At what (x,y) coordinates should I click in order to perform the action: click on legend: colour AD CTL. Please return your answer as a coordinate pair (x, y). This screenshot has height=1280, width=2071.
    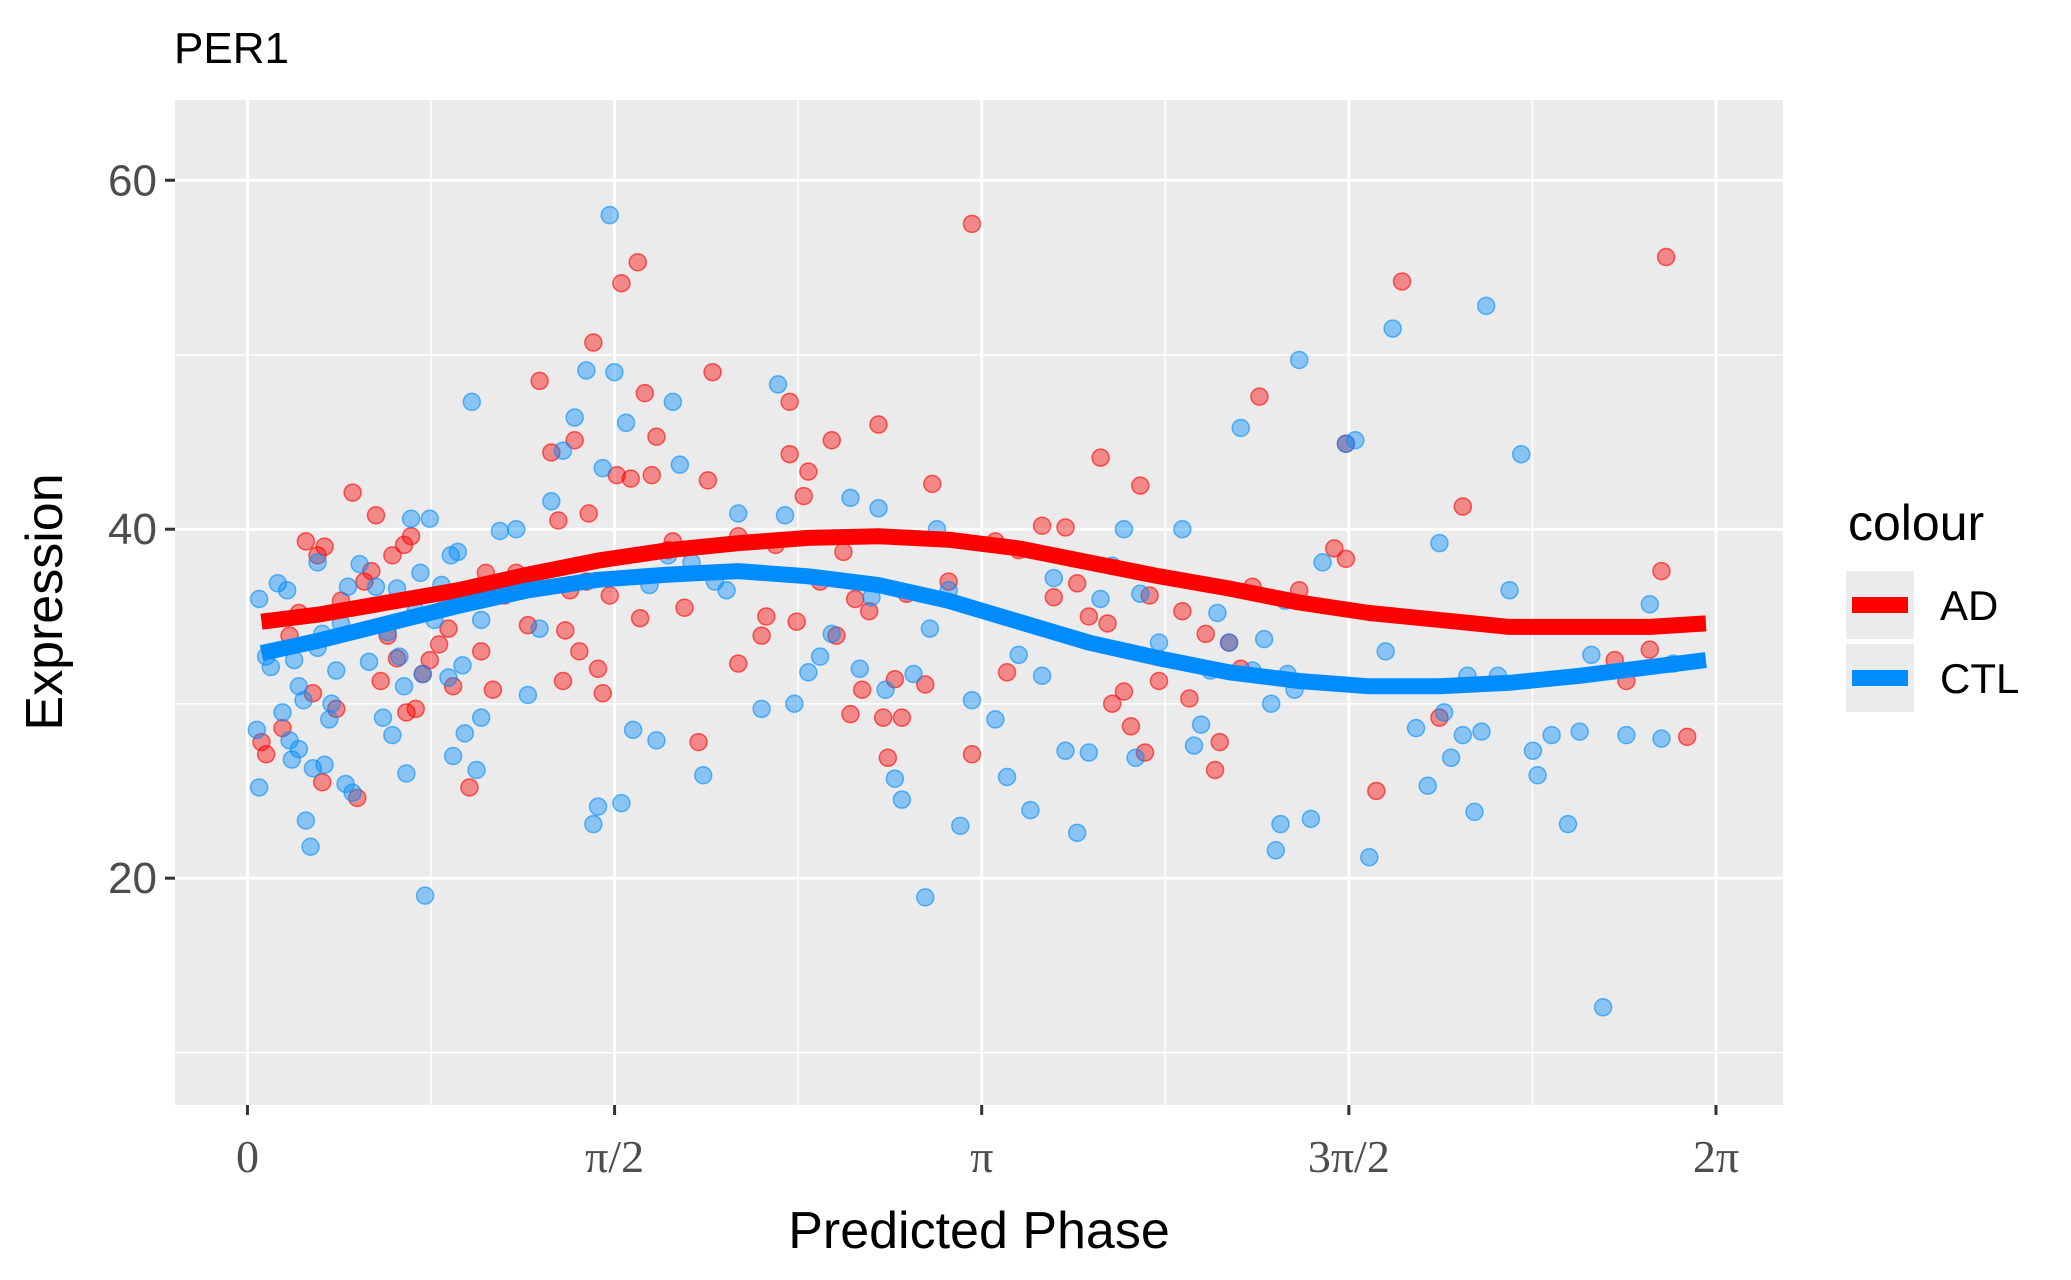
    Looking at the image, I should click on (1932, 603).